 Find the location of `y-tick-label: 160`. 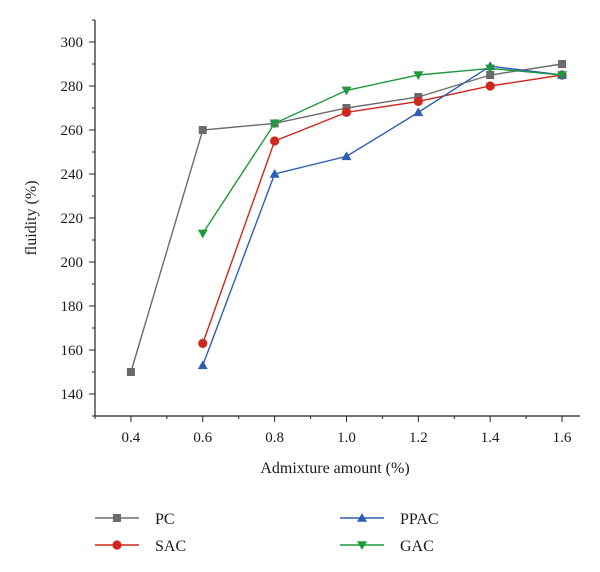

y-tick-label: 160 is located at coordinates (72, 351).